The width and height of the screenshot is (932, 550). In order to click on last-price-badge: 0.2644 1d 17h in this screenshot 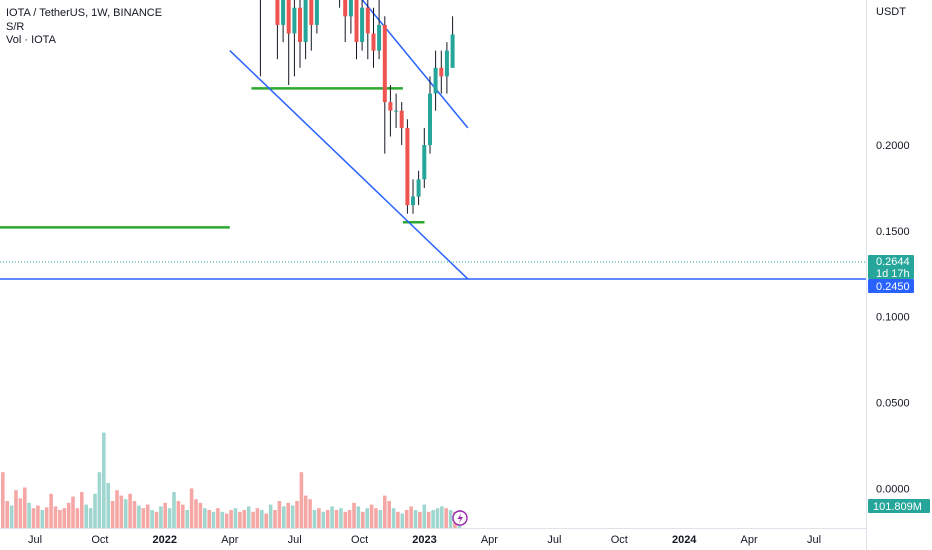, I will do `click(891, 267)`.